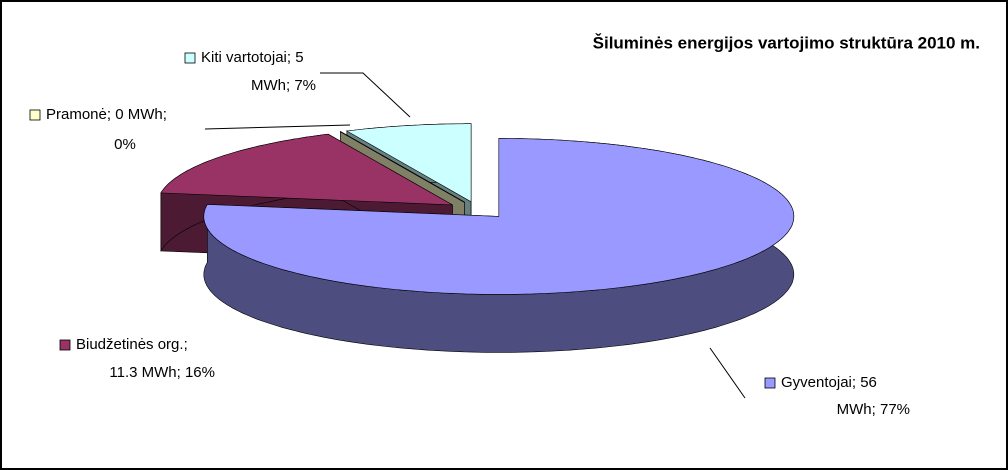 Image resolution: width=1008 pixels, height=470 pixels. I want to click on data-label: Kiti vartotojai; 5, so click(252, 57).